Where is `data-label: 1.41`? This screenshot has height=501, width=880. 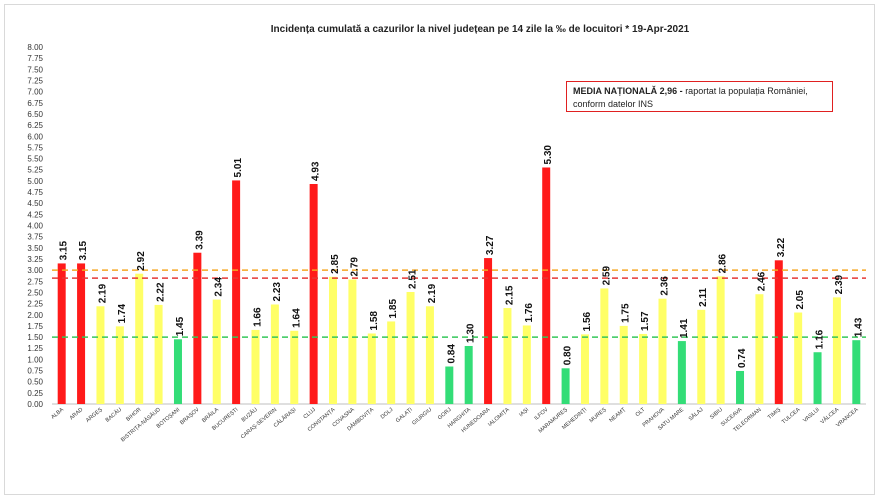
data-label: 1.41 is located at coordinates (684, 328).